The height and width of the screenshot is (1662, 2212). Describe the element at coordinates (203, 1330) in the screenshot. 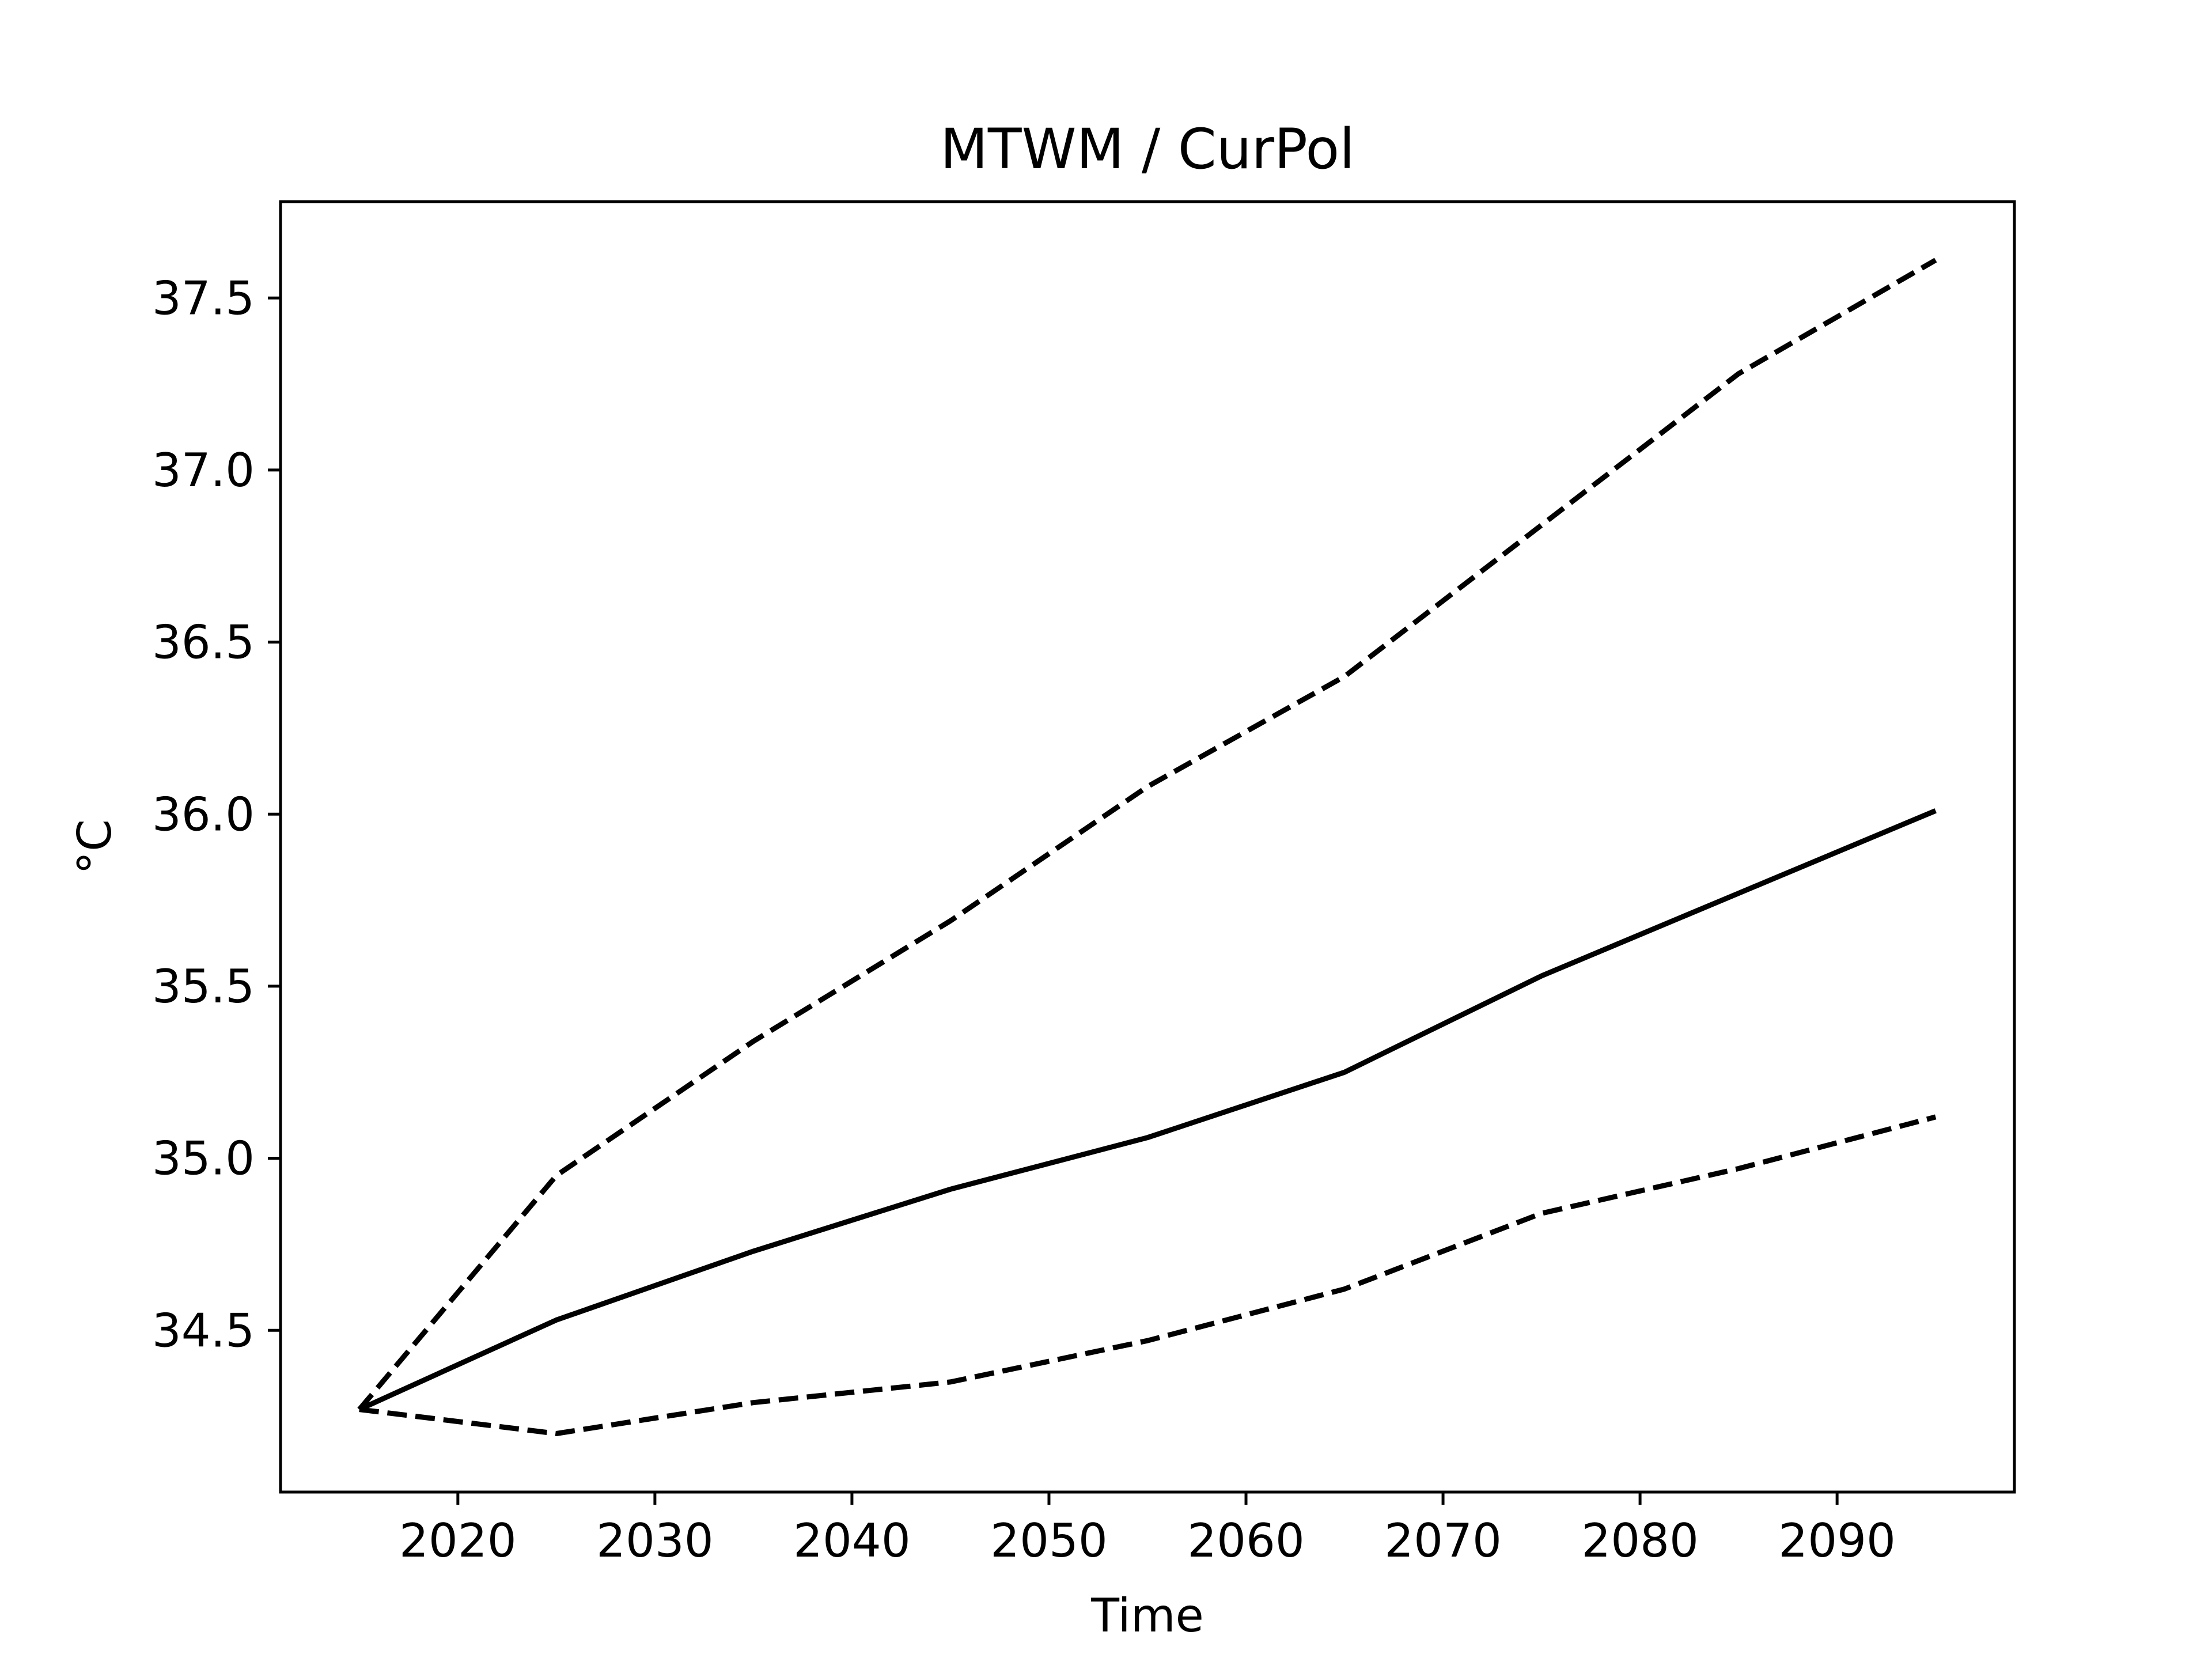

I see `y-tick-label: 34.5` at that location.